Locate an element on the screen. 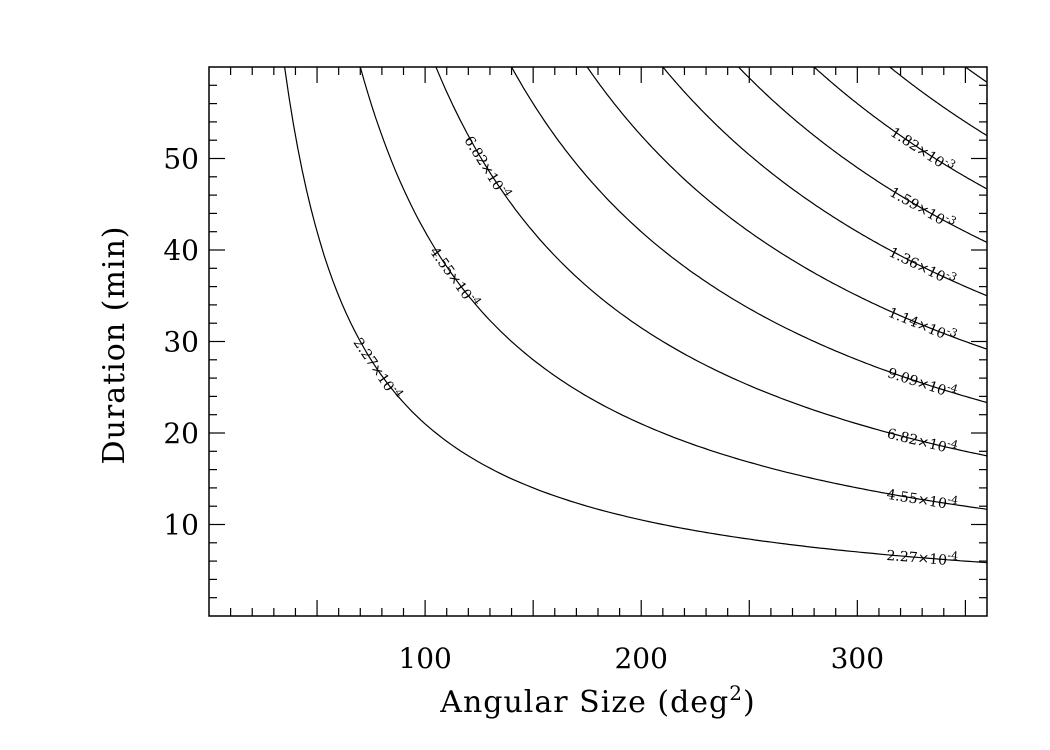  y-tick-label: 10 is located at coordinates (181, 525).